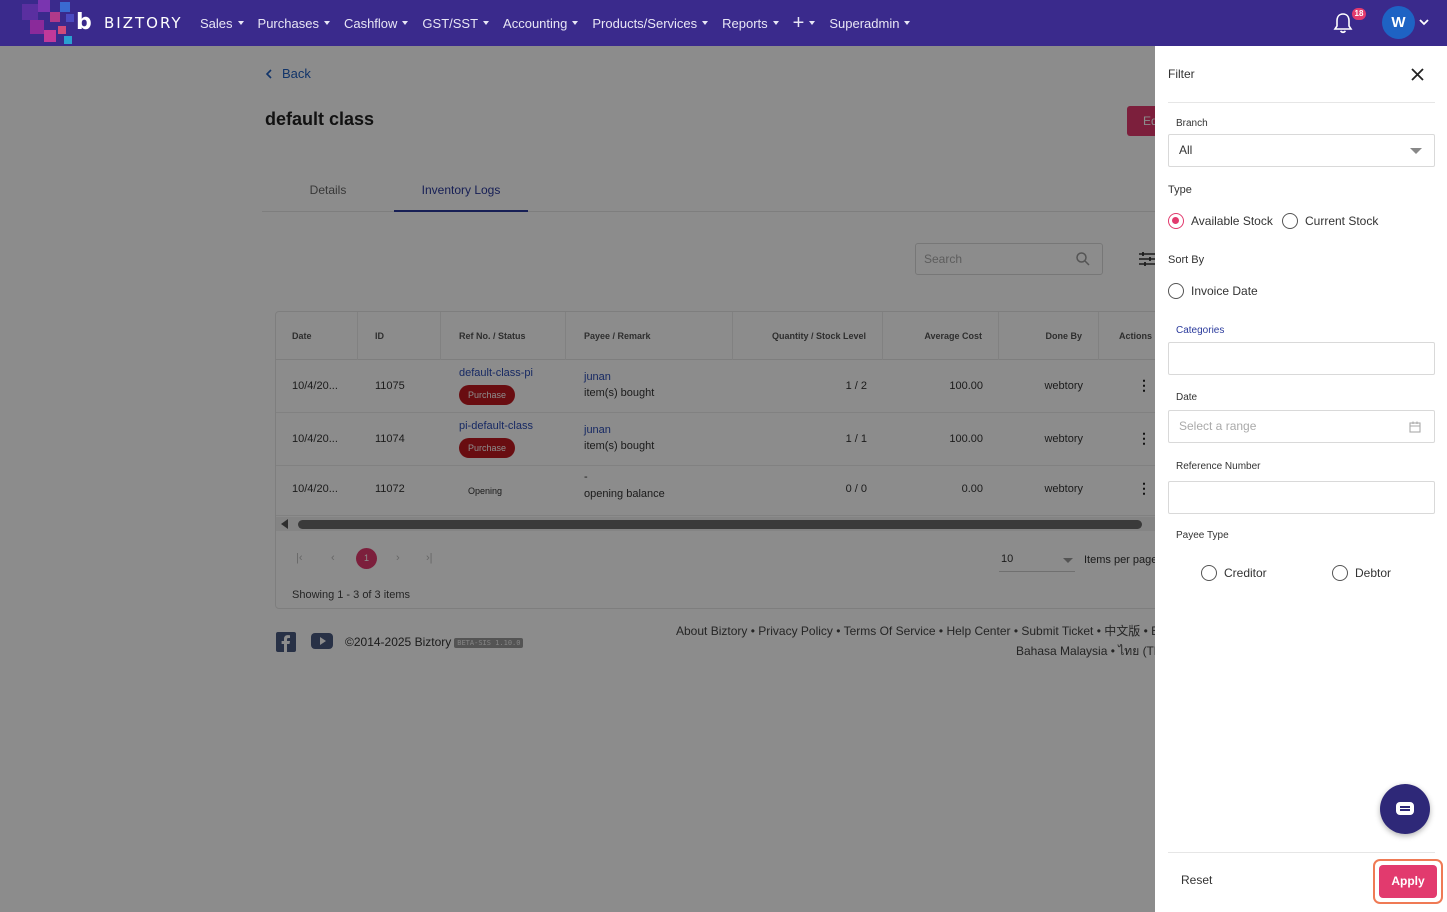 Image resolution: width=1447 pixels, height=912 pixels. Describe the element at coordinates (222, 23) in the screenshot. I see `nav-sales: Sales` at that location.